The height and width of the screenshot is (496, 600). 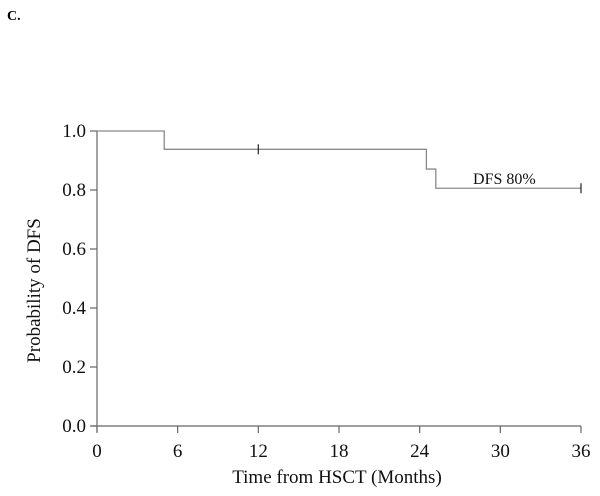 I want to click on survival-step-line, so click(x=339, y=159).